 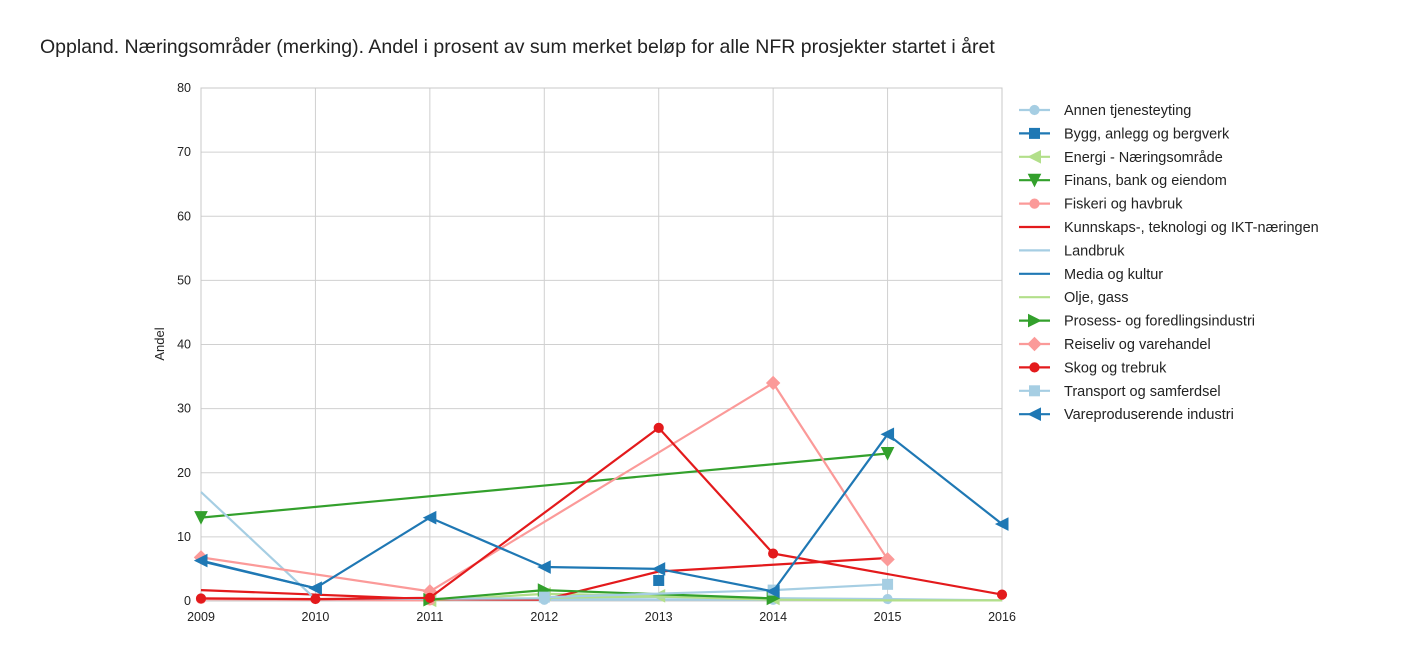 I want to click on legend-entry: Vareproduserende industri, so click(x=1126, y=415).